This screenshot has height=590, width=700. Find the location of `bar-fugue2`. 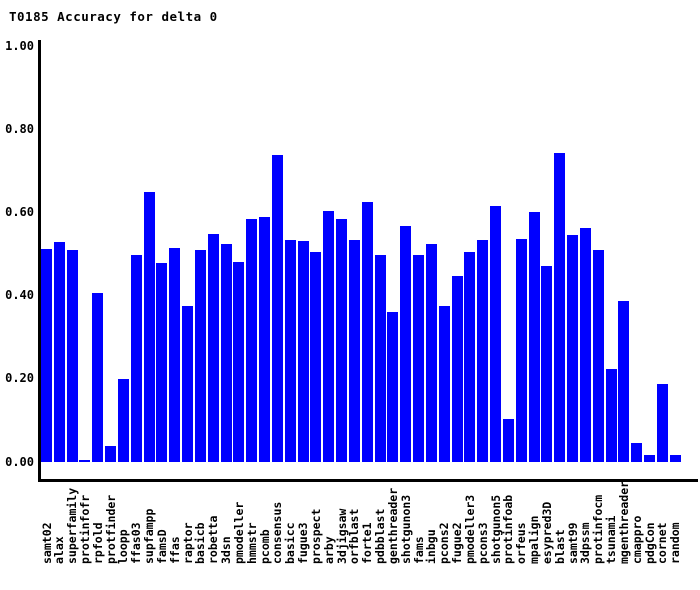

bar-fugue2 is located at coordinates (457, 369).